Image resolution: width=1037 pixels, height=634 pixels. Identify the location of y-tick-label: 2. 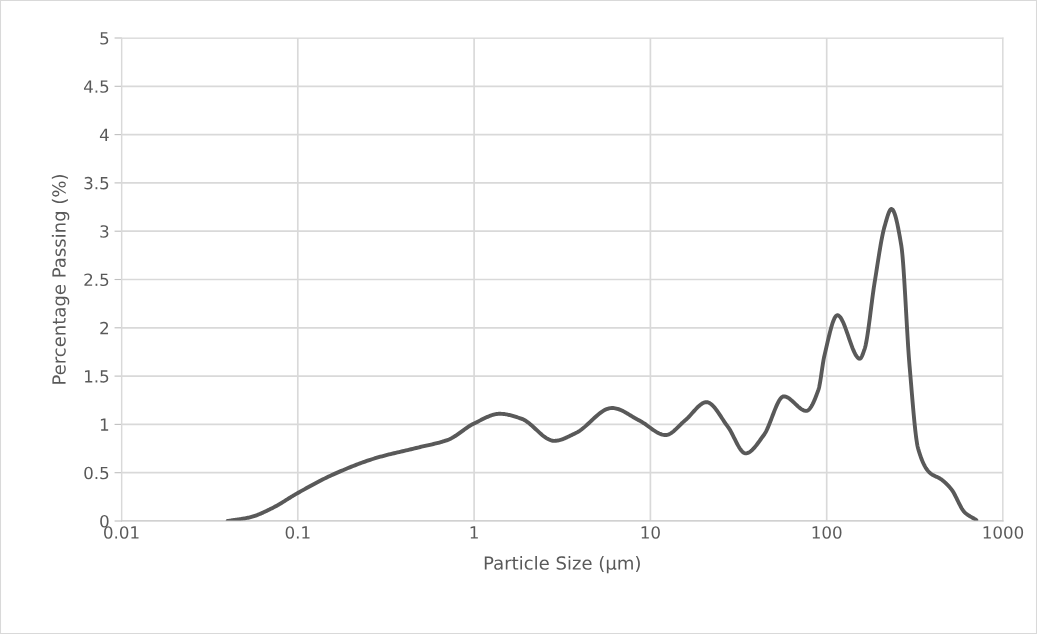
(104, 328).